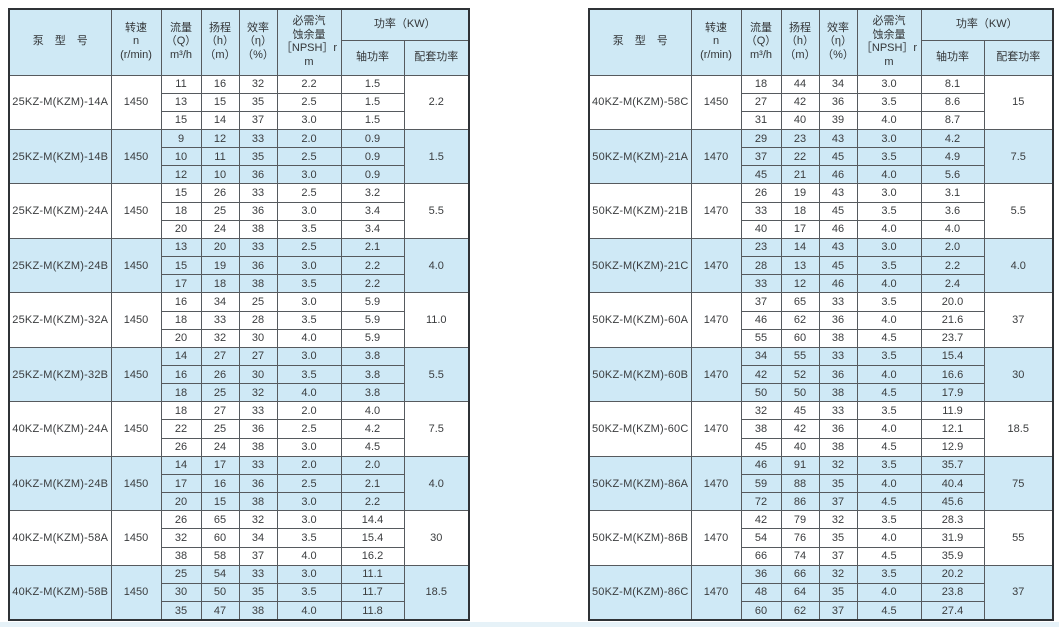 The image size is (1059, 627). Describe the element at coordinates (821, 175) in the screenshot. I see `table-row: 45 21 46 4.0 5.6` at that location.